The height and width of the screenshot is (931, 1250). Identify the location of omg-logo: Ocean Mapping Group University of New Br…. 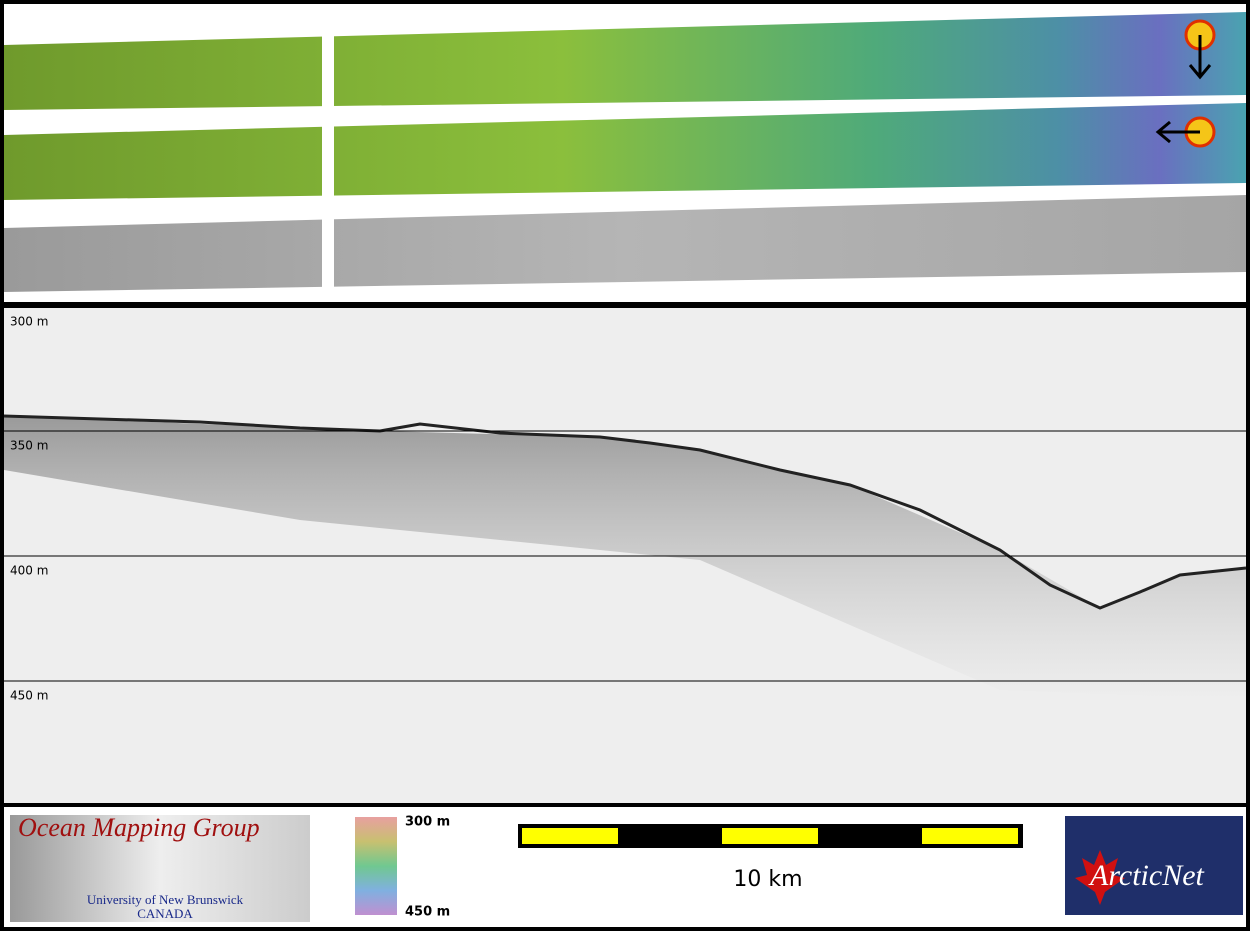
(160, 867).